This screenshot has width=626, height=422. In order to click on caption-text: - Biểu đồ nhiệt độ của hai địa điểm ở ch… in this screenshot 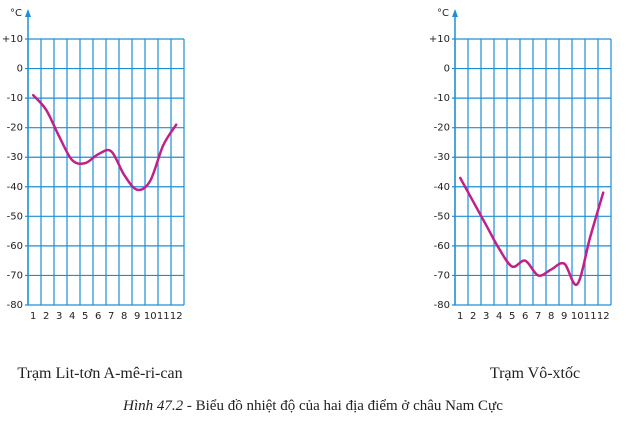, I will do `click(345, 406)`.